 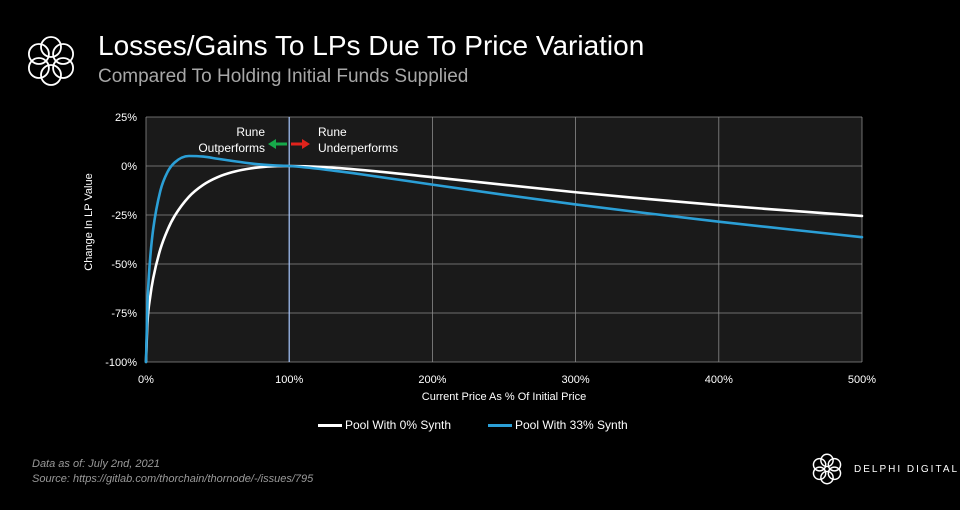 I want to click on annotation-rune-outperforms-line2: Outperforms, so click(x=231, y=148).